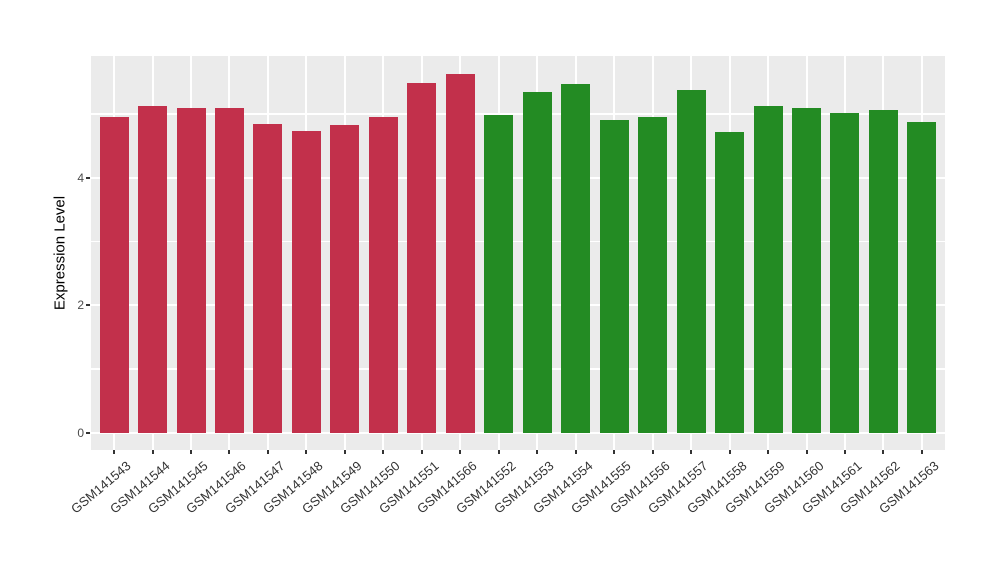 This screenshot has width=1000, height=580. What do you see at coordinates (80, 432) in the screenshot?
I see `y-tick-label: 0` at bounding box center [80, 432].